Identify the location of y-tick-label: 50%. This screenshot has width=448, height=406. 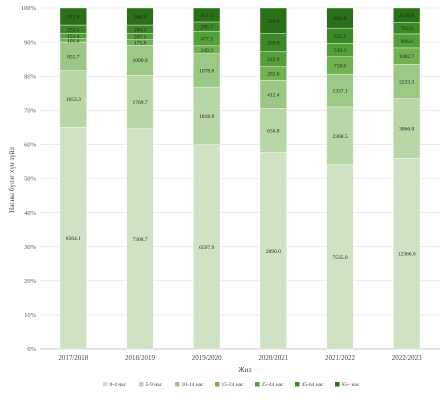
(30, 179).